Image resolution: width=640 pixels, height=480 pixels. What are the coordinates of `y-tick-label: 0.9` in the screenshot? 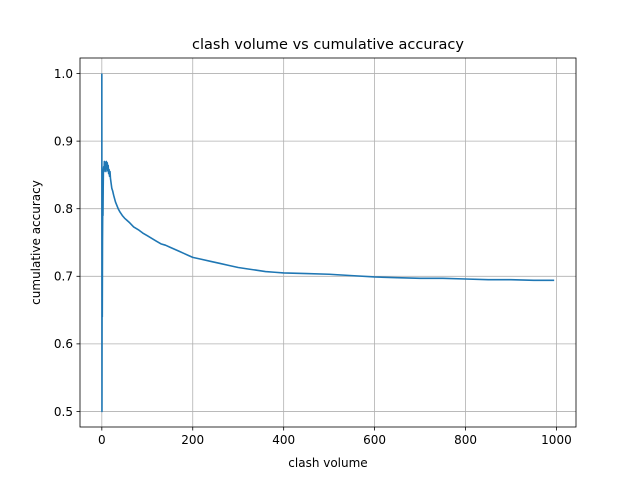 It's located at (63, 141).